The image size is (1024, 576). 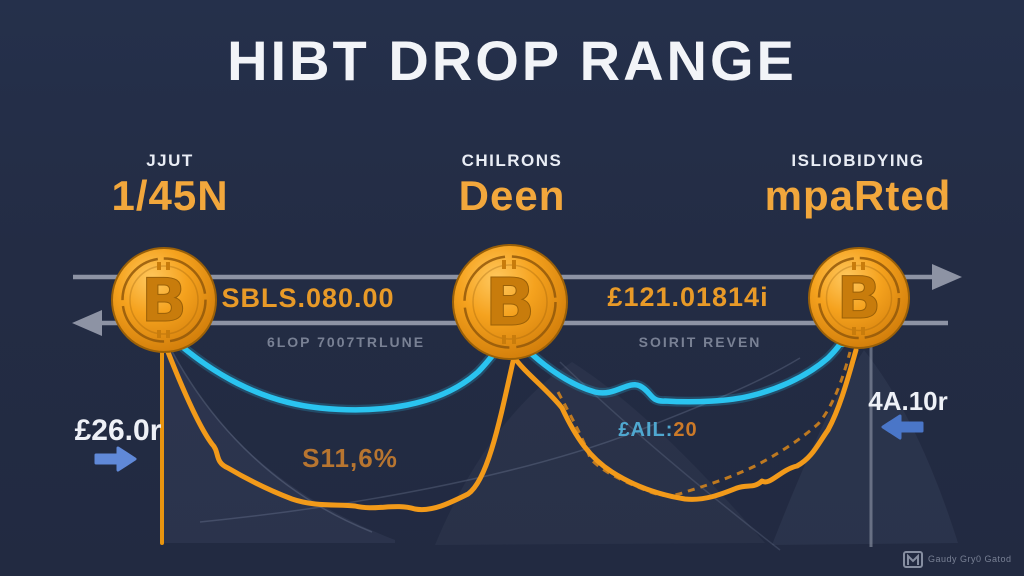 What do you see at coordinates (970, 559) in the screenshot?
I see `watermark-text: Gaudy Gry0 Gatod` at bounding box center [970, 559].